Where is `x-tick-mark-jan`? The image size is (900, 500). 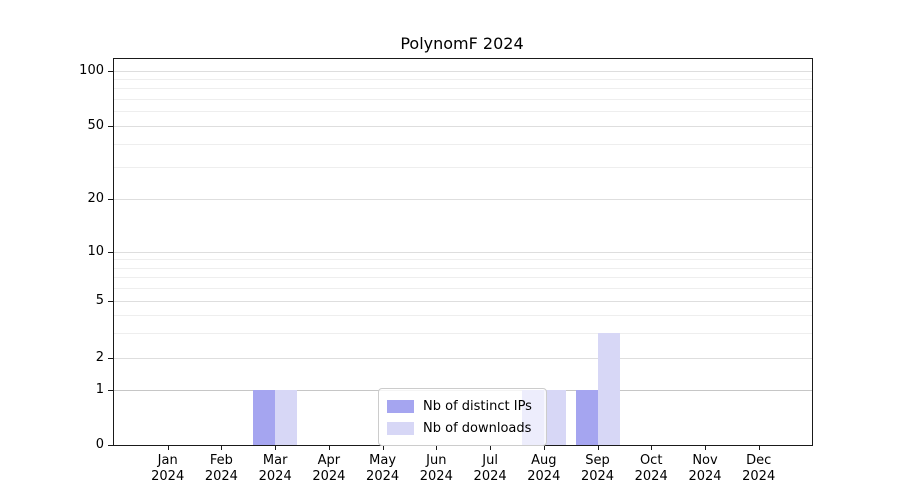
x-tick-mark-jan is located at coordinates (168, 447).